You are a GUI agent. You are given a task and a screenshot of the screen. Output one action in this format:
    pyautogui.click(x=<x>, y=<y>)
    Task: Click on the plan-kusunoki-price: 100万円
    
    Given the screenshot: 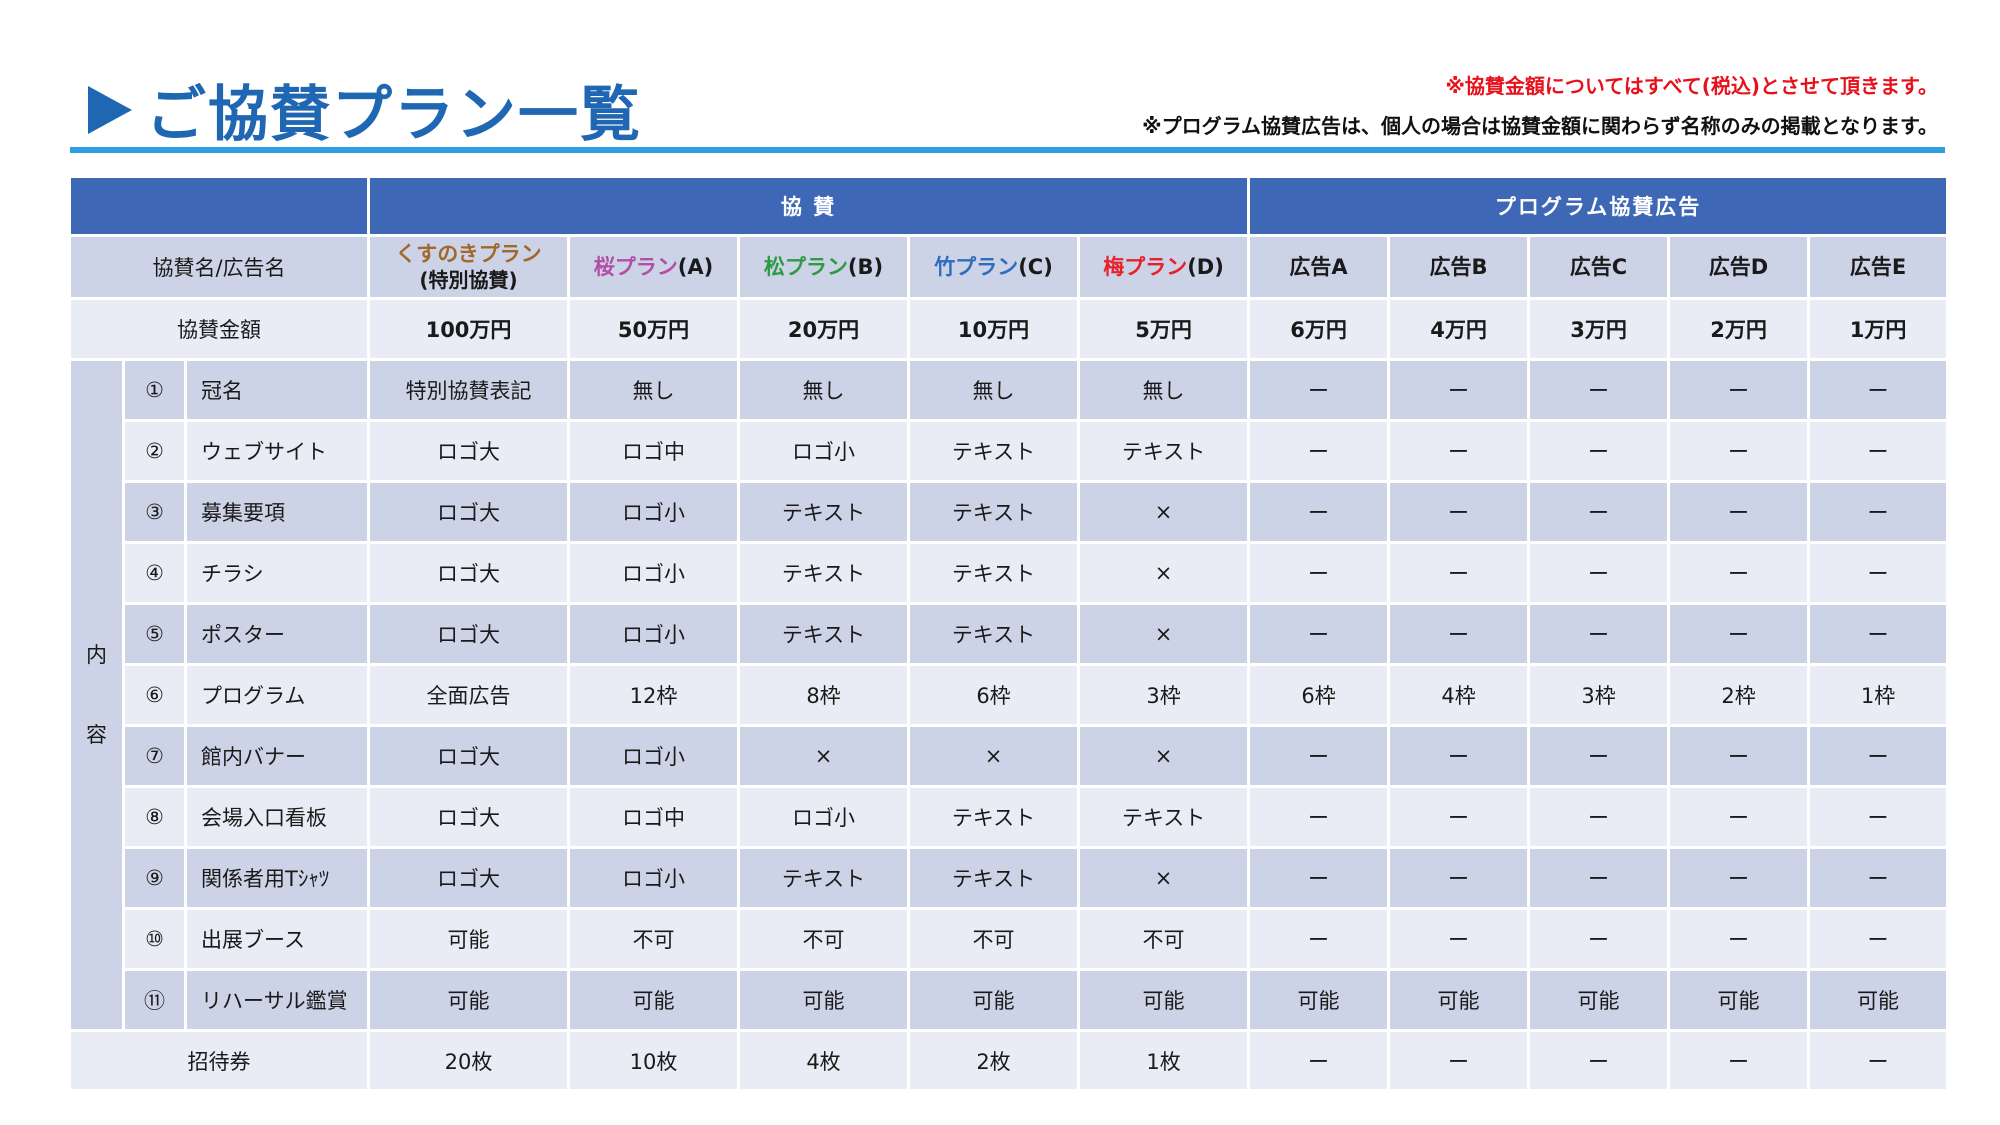 What is the action you would take?
    pyautogui.click(x=468, y=329)
    